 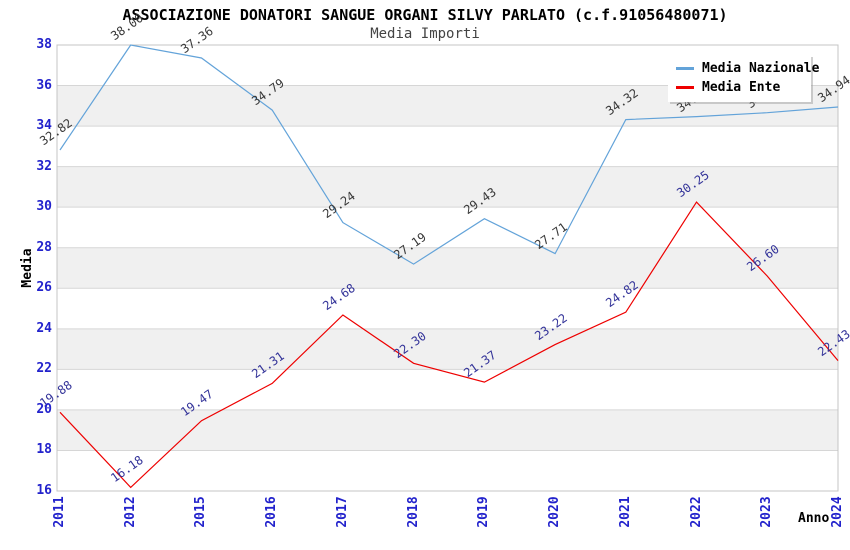 What do you see at coordinates (44, 166) in the screenshot?
I see `y-tick-label: 32` at bounding box center [44, 166].